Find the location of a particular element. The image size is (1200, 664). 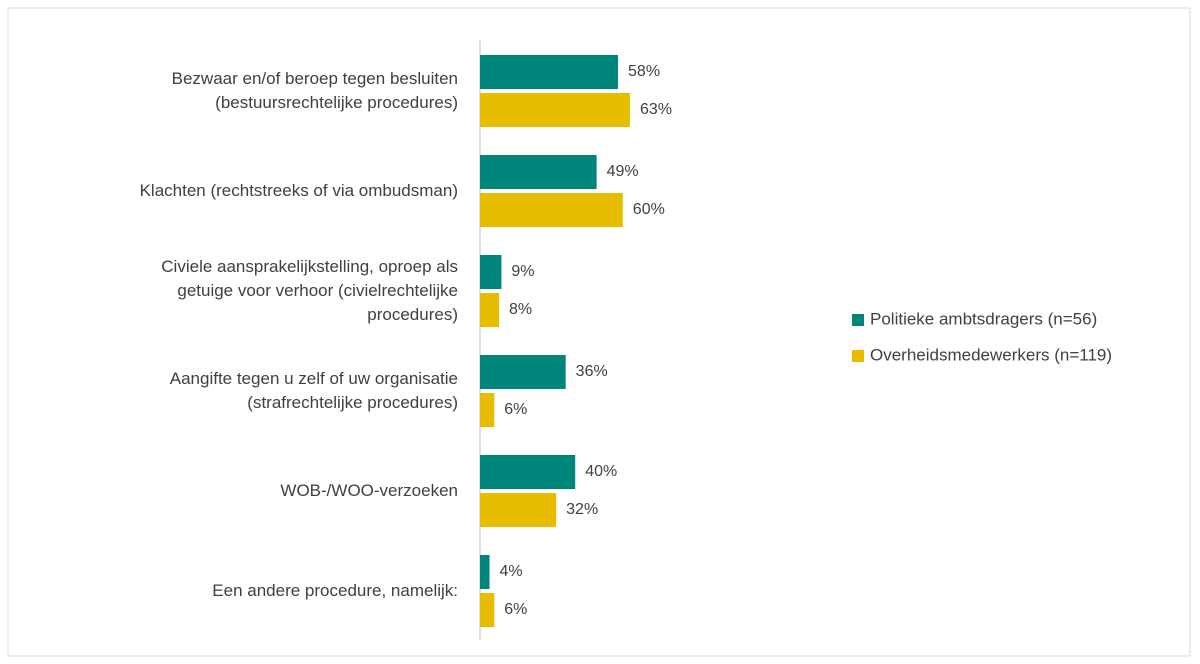

value-label: 60% is located at coordinates (649, 209).